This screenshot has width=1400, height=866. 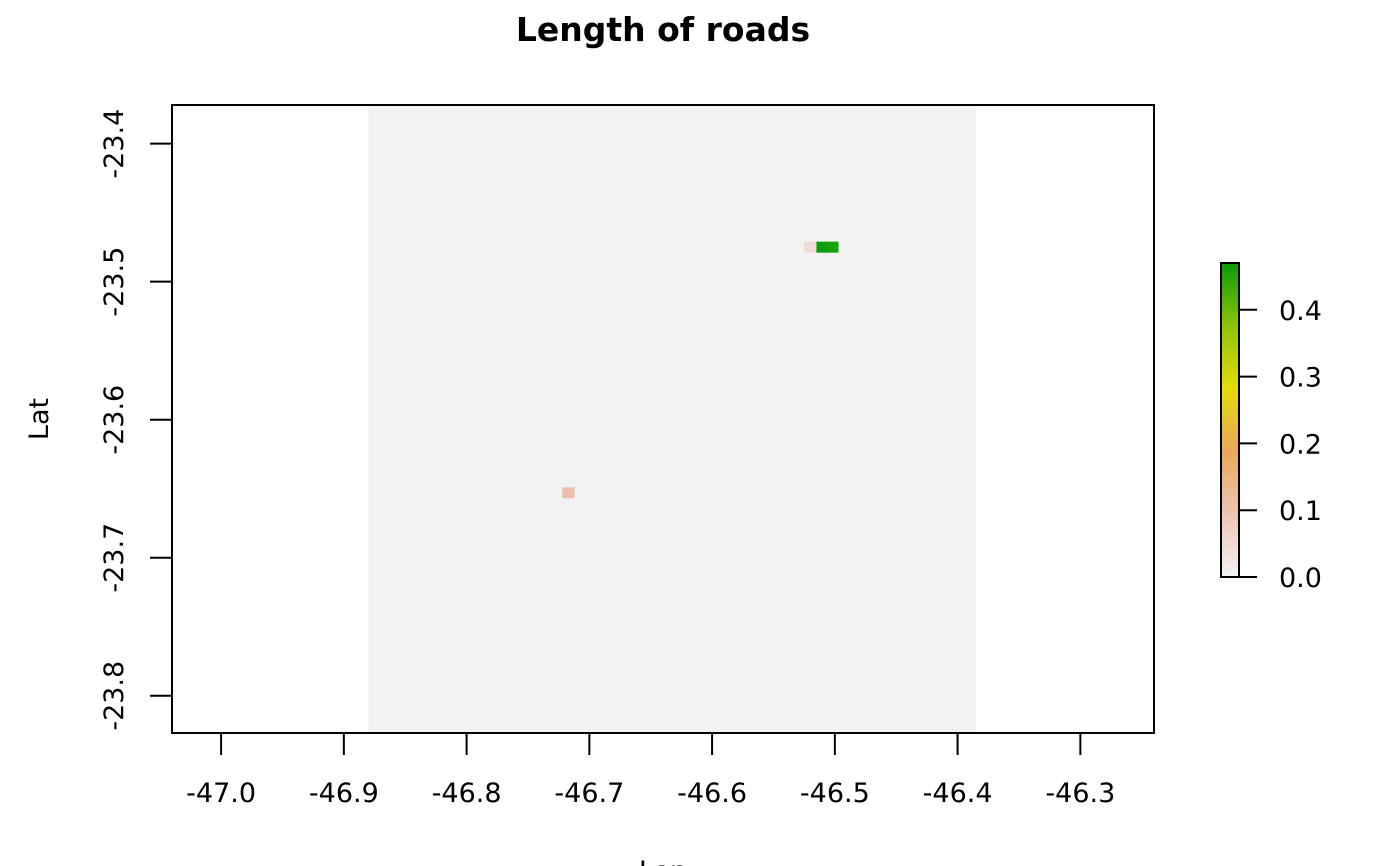 What do you see at coordinates (1300, 444) in the screenshot?
I see `legend-tick-label: 0.2` at bounding box center [1300, 444].